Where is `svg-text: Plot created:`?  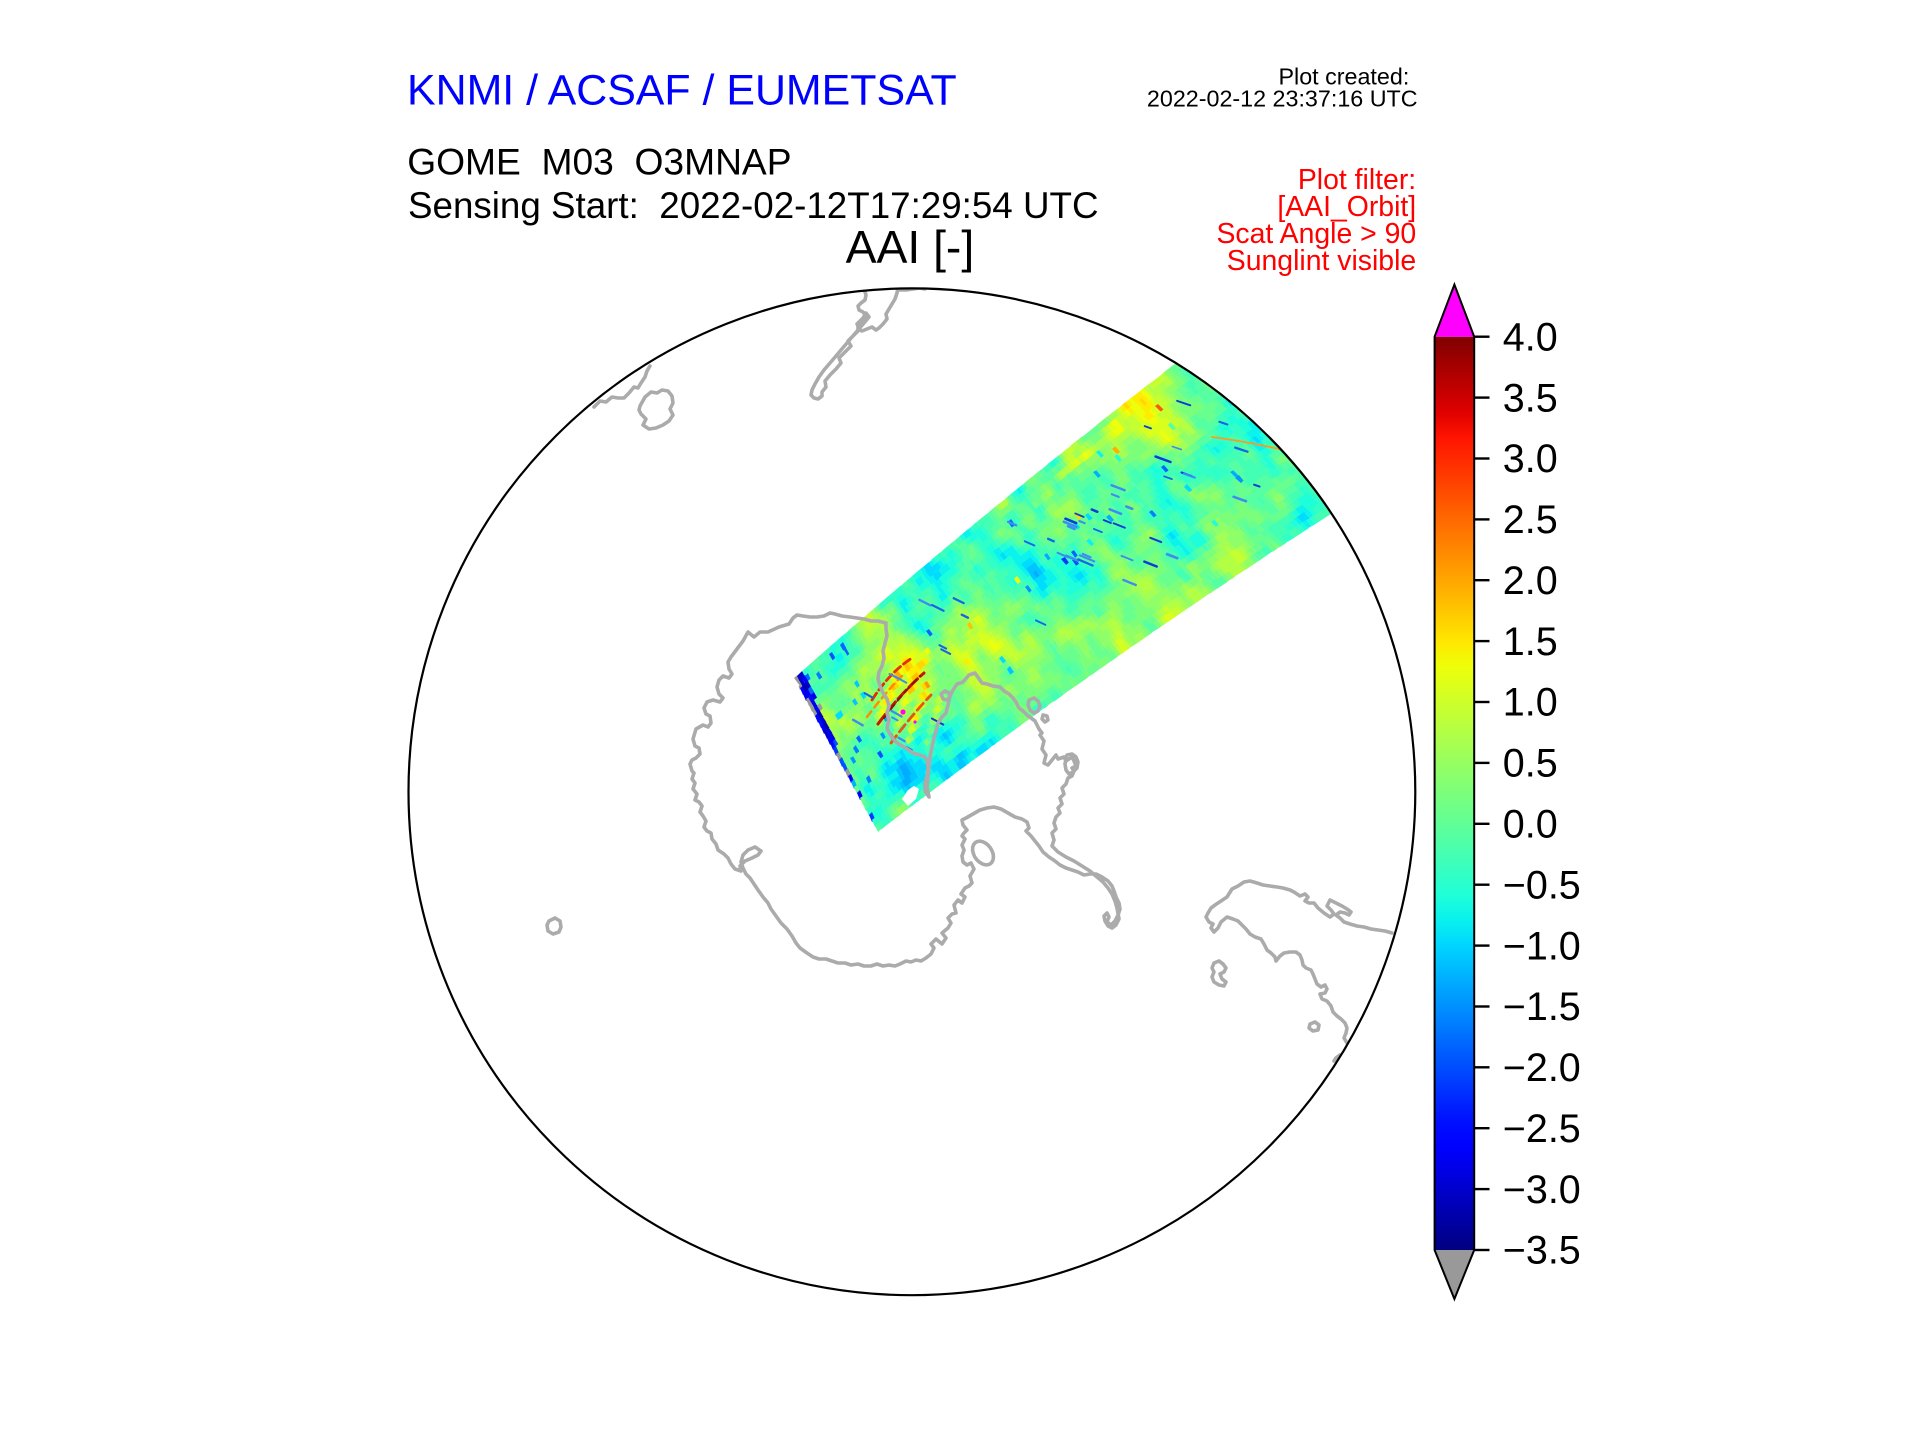 svg-text: Plot created: is located at coordinates (1344, 77).